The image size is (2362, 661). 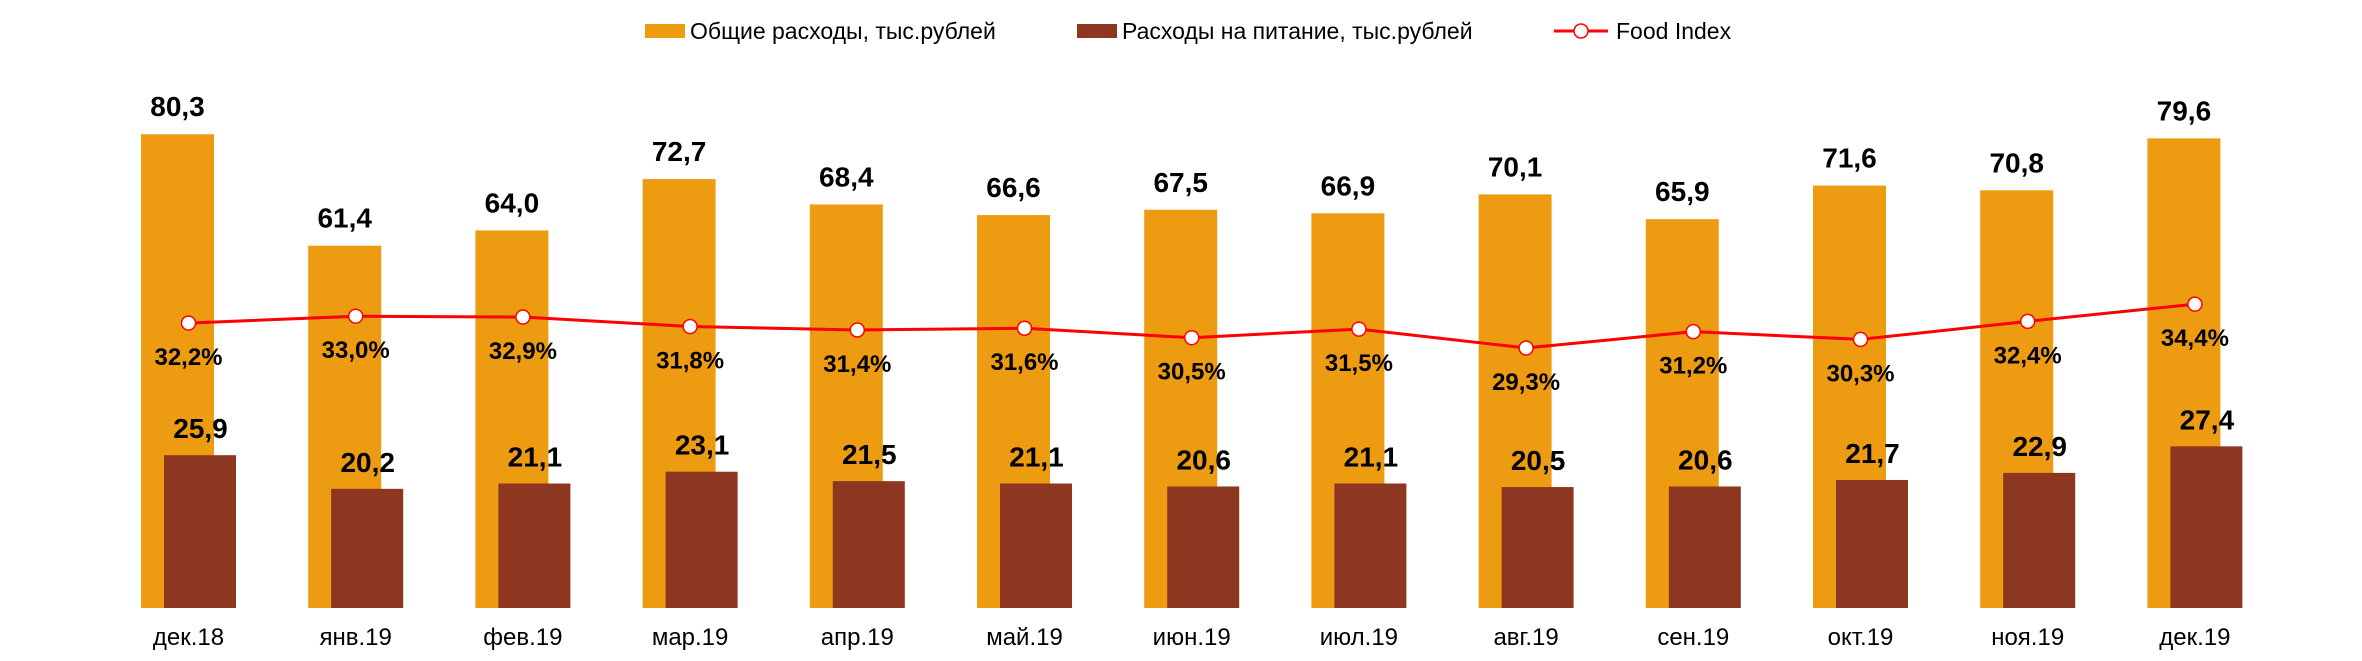 I want to click on data-label-food: 27,4, so click(x=2207, y=419).